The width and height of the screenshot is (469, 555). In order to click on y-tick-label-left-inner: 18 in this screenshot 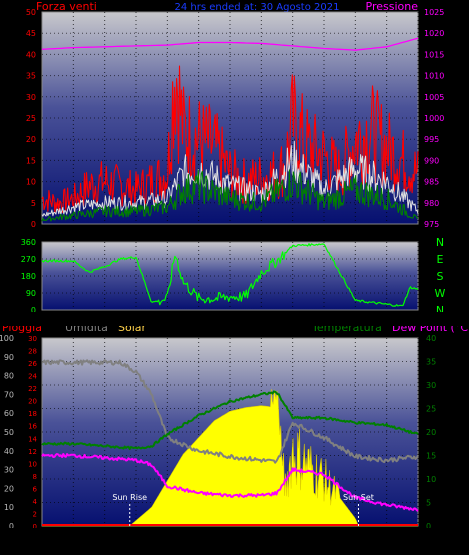, I will do `click(32, 414)`.